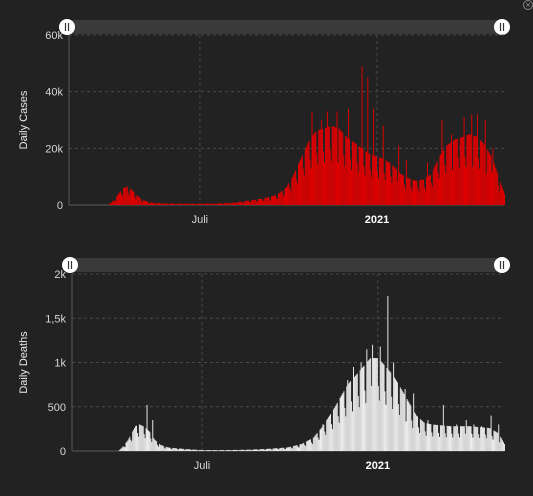 The height and width of the screenshot is (496, 533). What do you see at coordinates (55, 319) in the screenshot?
I see `y-tick-label: 1,5k` at bounding box center [55, 319].